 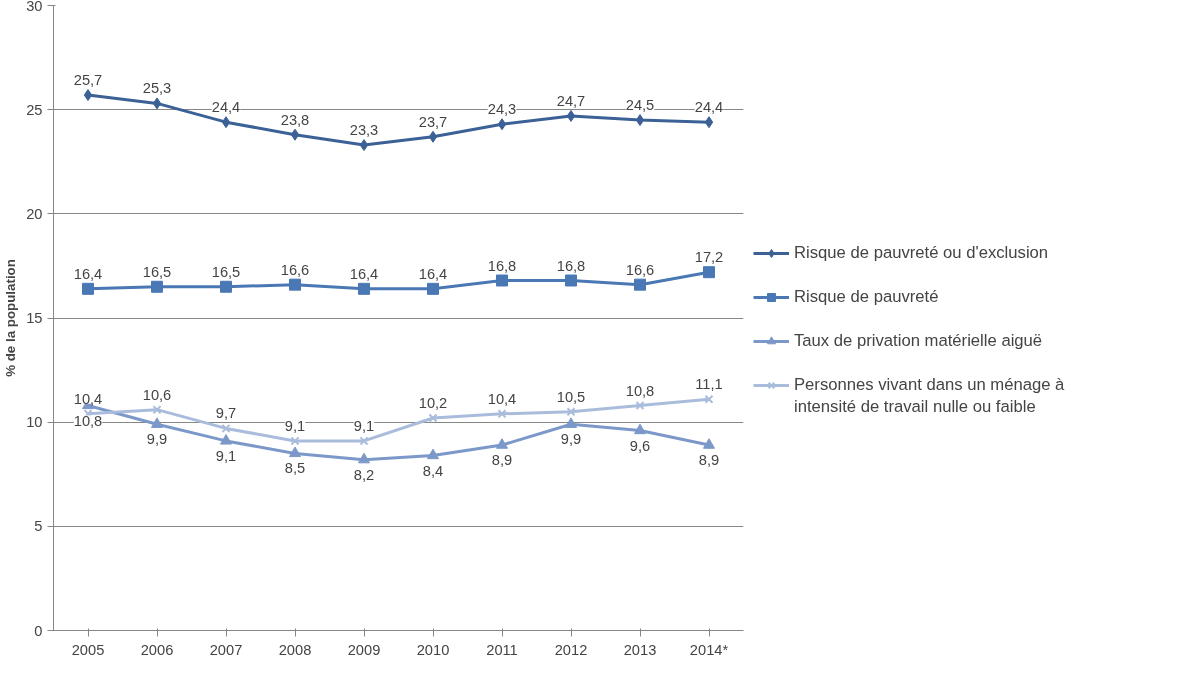 What do you see at coordinates (364, 649) in the screenshot?
I see `x-tick-label: 2009` at bounding box center [364, 649].